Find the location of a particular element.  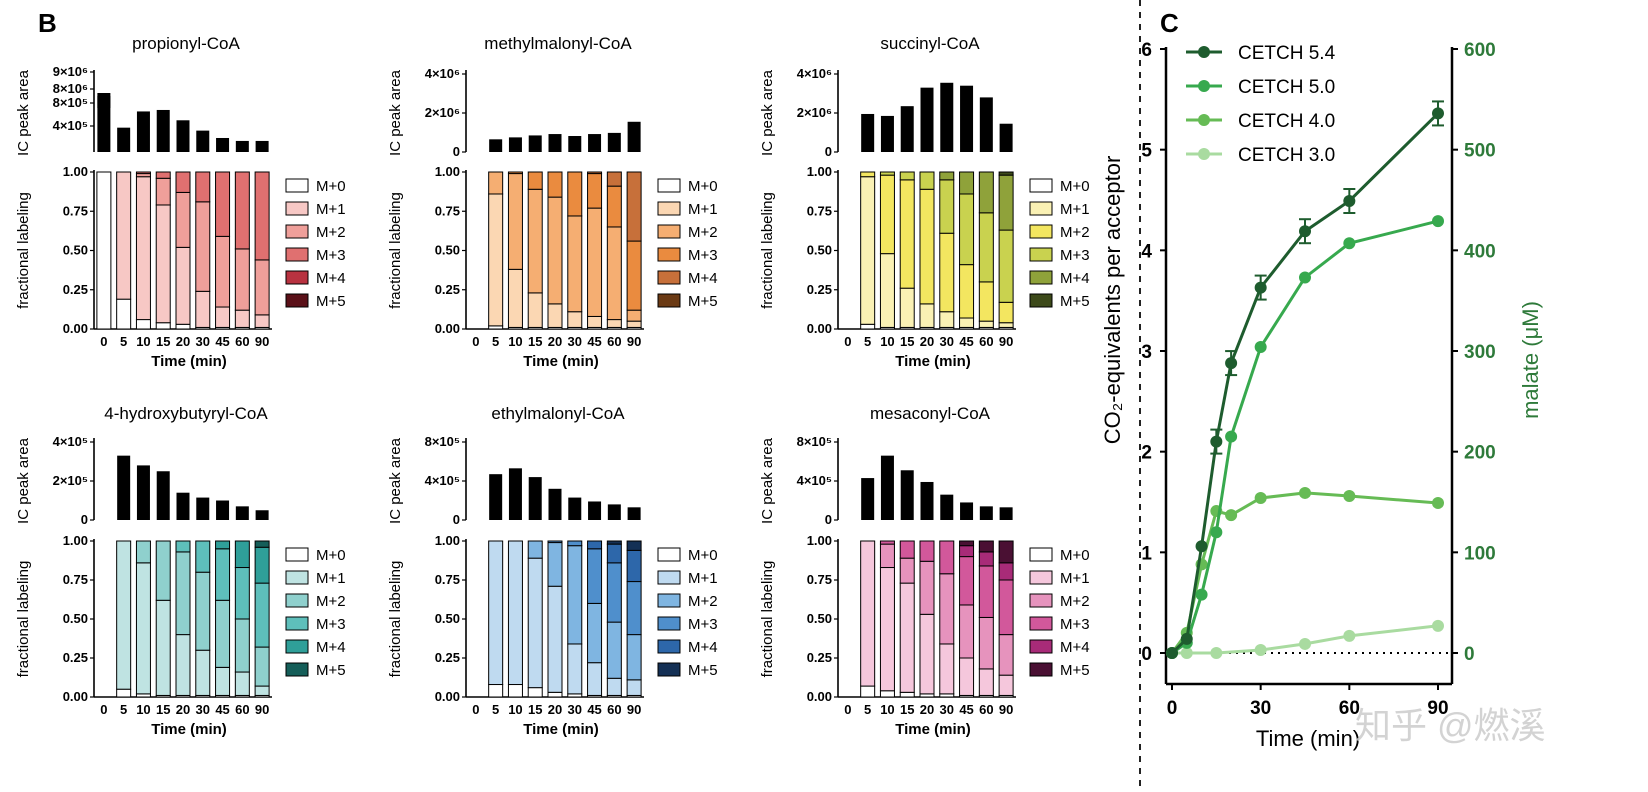

ethylmalonyl-label-segment-Mplus3 is located at coordinates (634, 608).